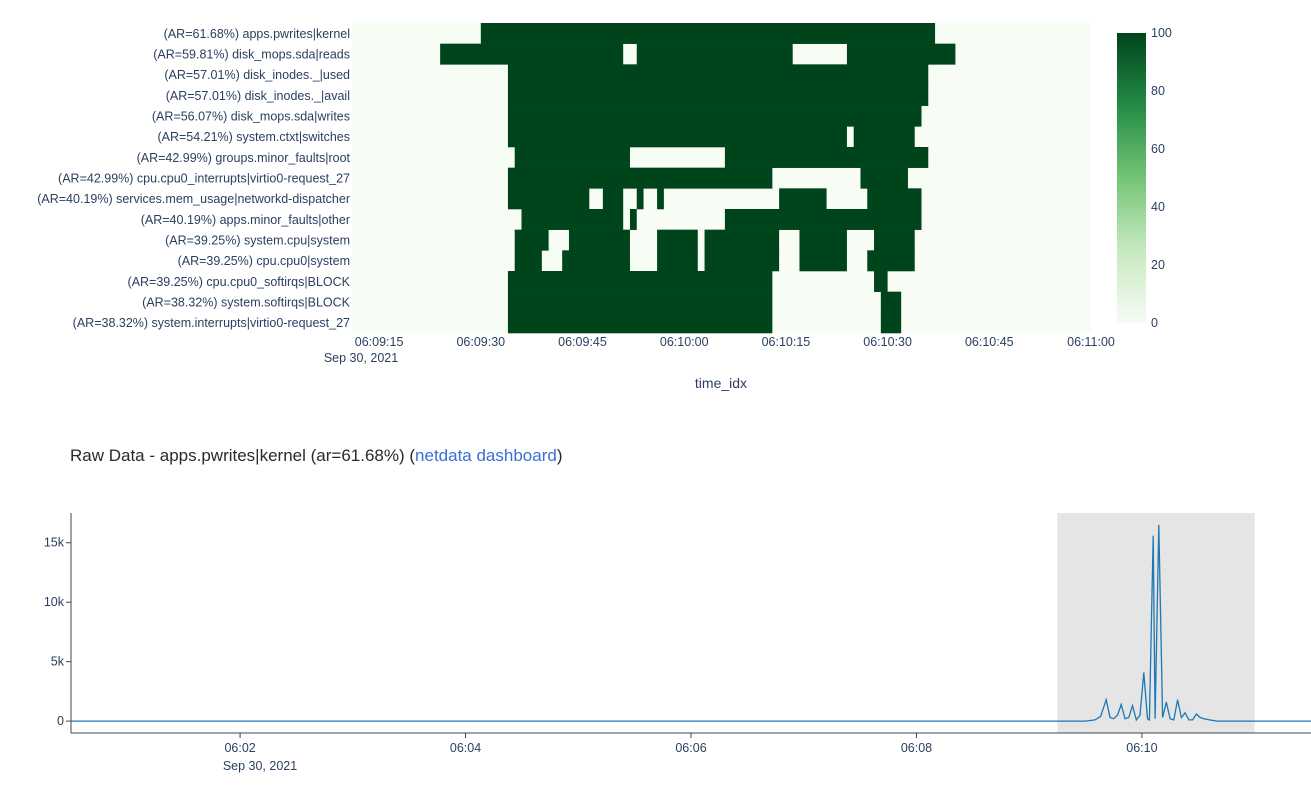  Describe the element at coordinates (1091, 342) in the screenshot. I see `heatmap-x-tick-label: 06:11:00` at that location.